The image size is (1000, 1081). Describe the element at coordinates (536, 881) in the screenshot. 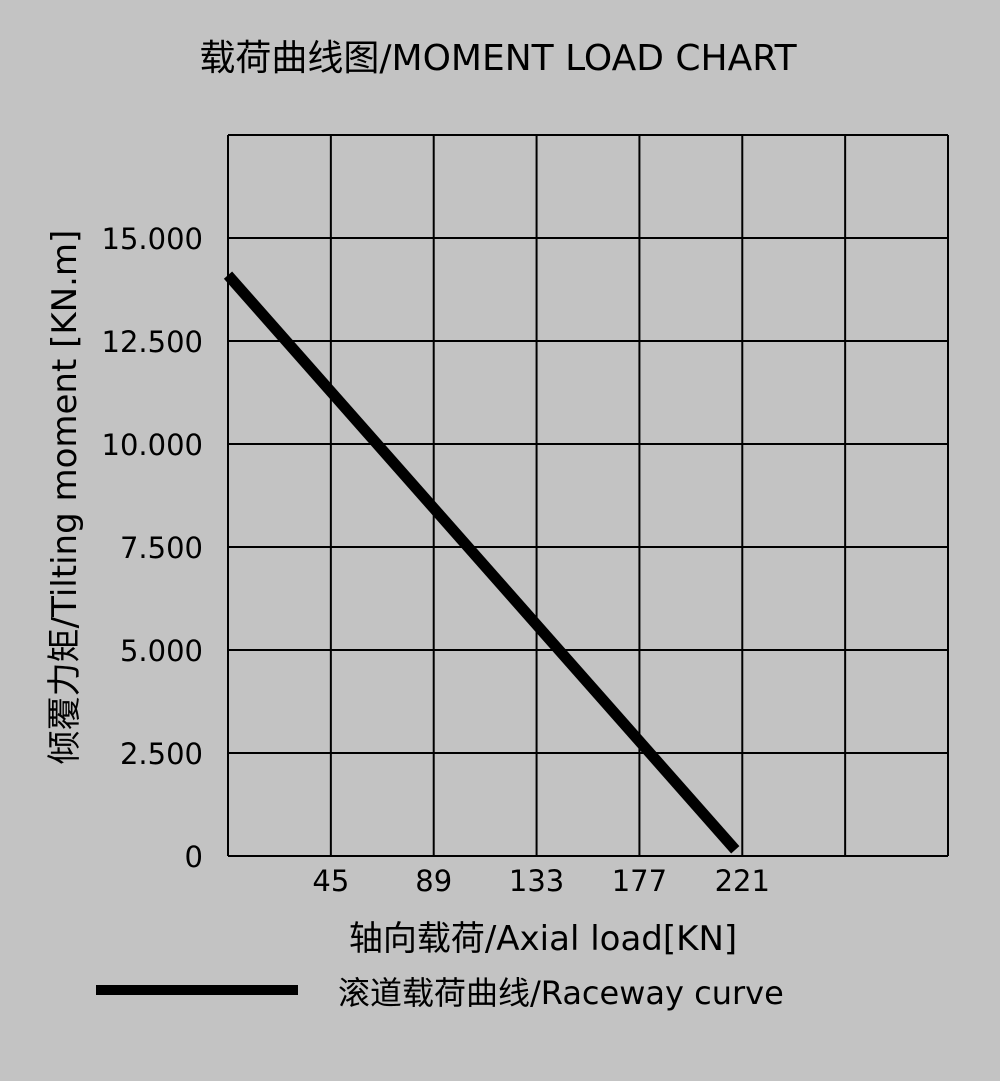

I see `x-tick-label: 133` at that location.